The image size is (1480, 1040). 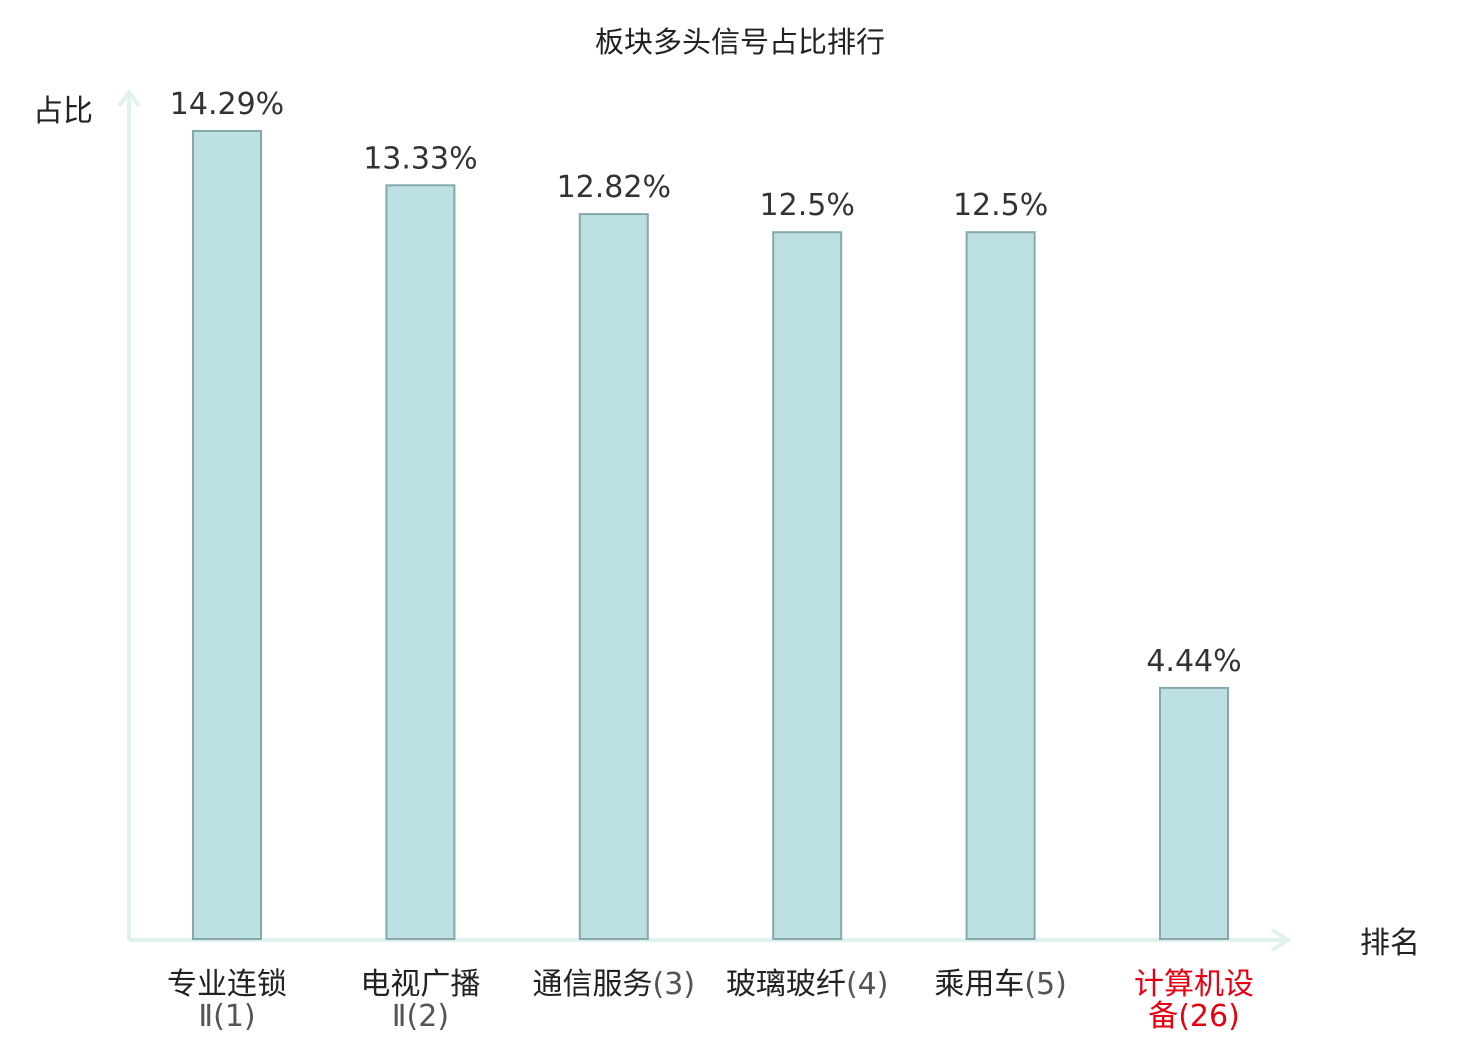 I want to click on category-name-3: 通信服务, so click(x=593, y=984).